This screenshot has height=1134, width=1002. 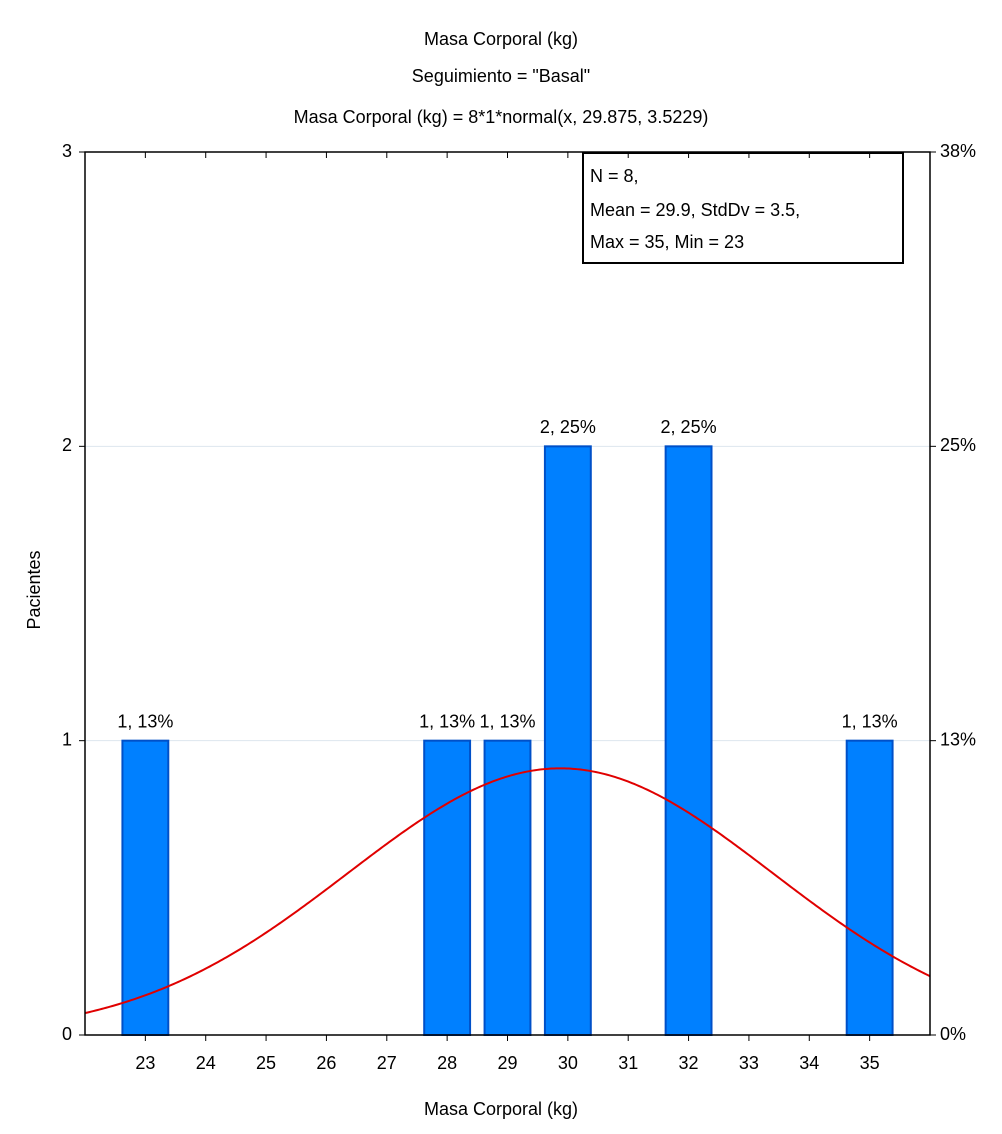 I want to click on stats-line: N = 8,, so click(x=614, y=176).